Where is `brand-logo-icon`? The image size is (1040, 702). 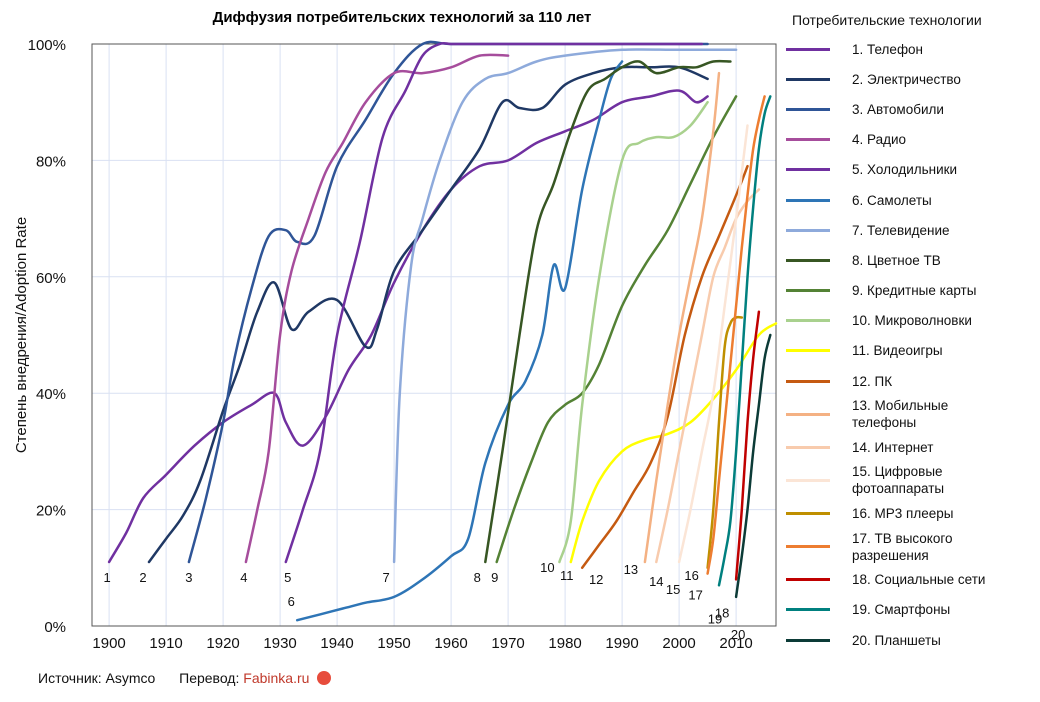 brand-logo-icon is located at coordinates (324, 678).